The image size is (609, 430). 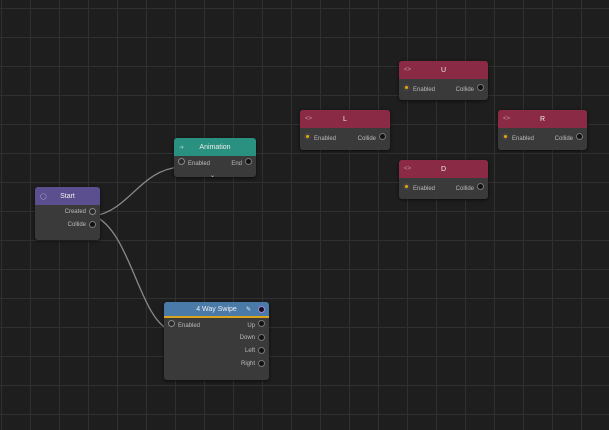 I want to click on output-socket-right, so click(x=261, y=363).